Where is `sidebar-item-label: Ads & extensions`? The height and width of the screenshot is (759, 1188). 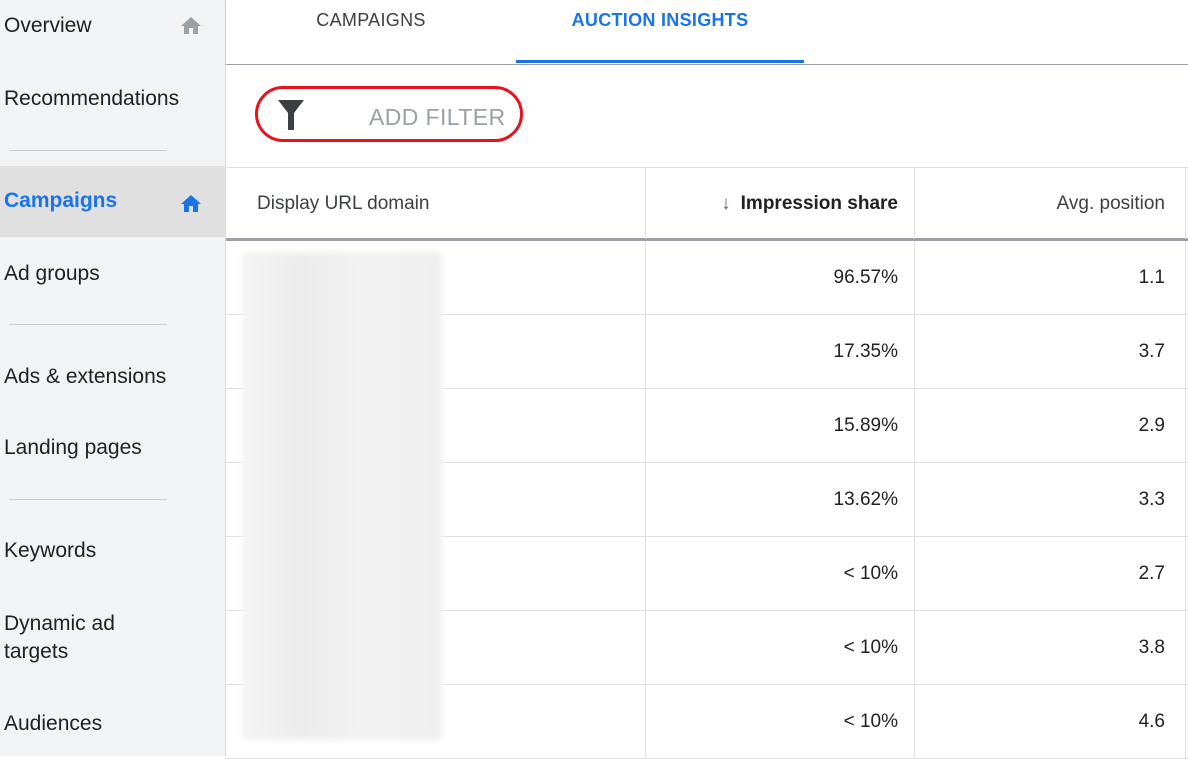 sidebar-item-label: Ads & extensions is located at coordinates (85, 376).